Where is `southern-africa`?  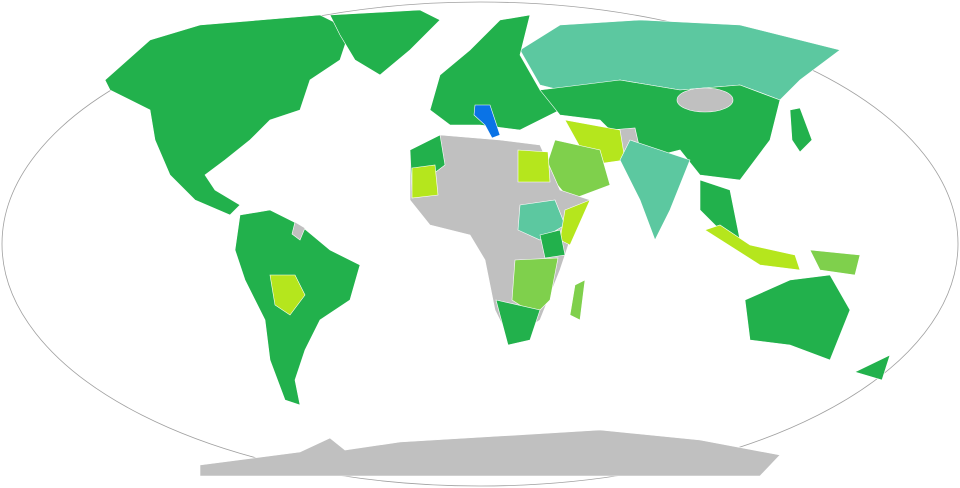
southern-africa is located at coordinates (518, 322).